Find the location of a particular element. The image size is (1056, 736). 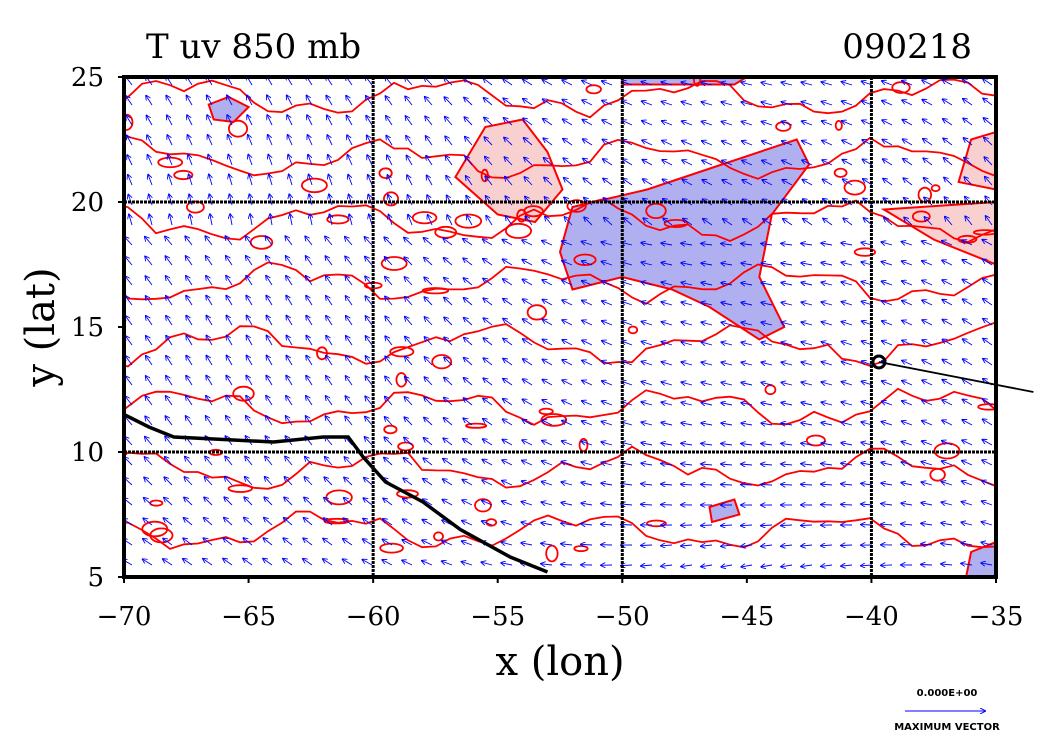

x-tick-label: −60 is located at coordinates (373, 617).